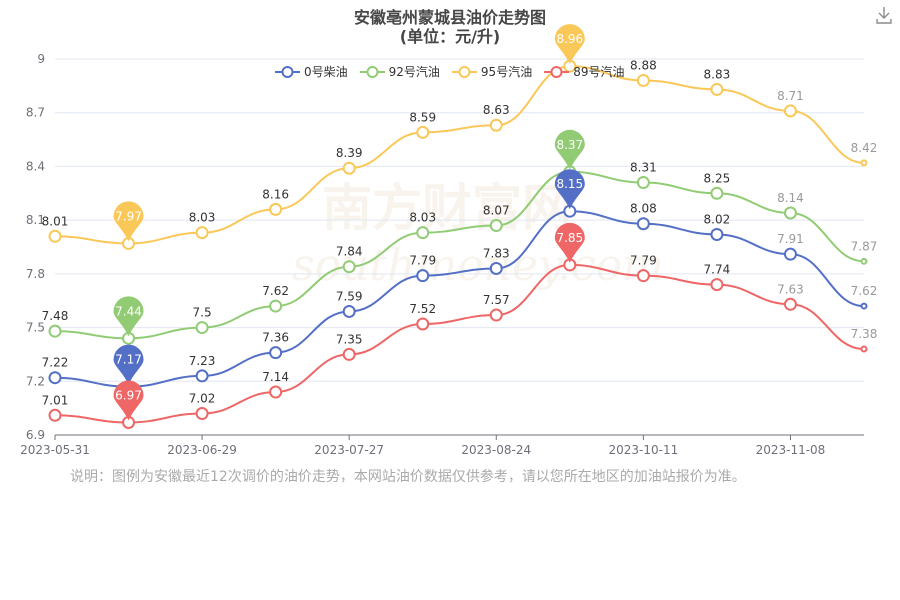 This screenshot has width=900, height=600. I want to click on x-tick-label: 2023-07-27, so click(349, 450).